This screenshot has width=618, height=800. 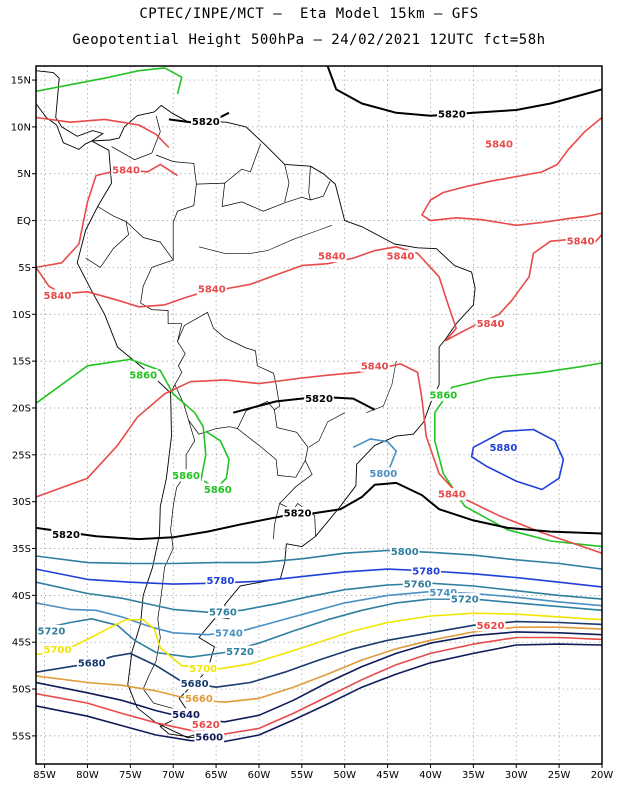 I want to click on contour-label-5640: 5640, so click(x=186, y=715).